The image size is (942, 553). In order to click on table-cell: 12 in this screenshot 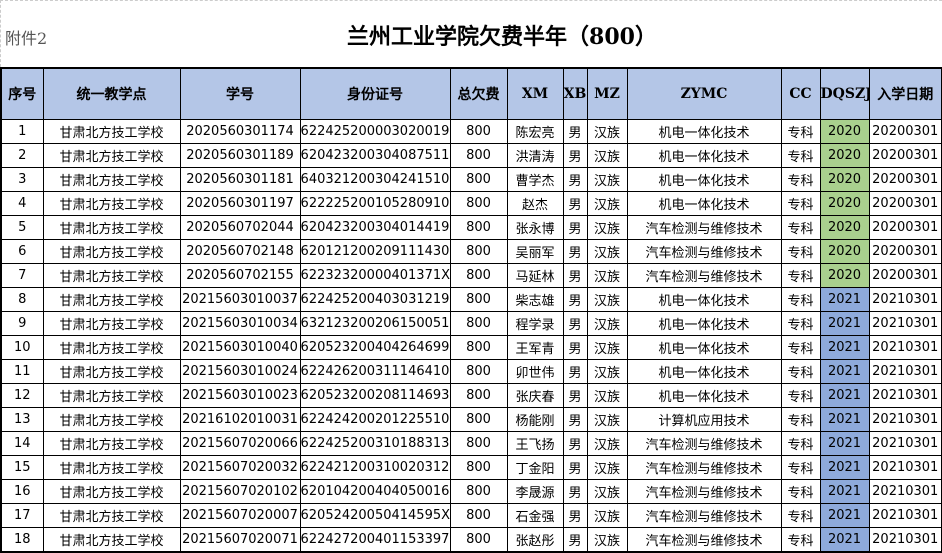, I will do `click(22, 395)`.